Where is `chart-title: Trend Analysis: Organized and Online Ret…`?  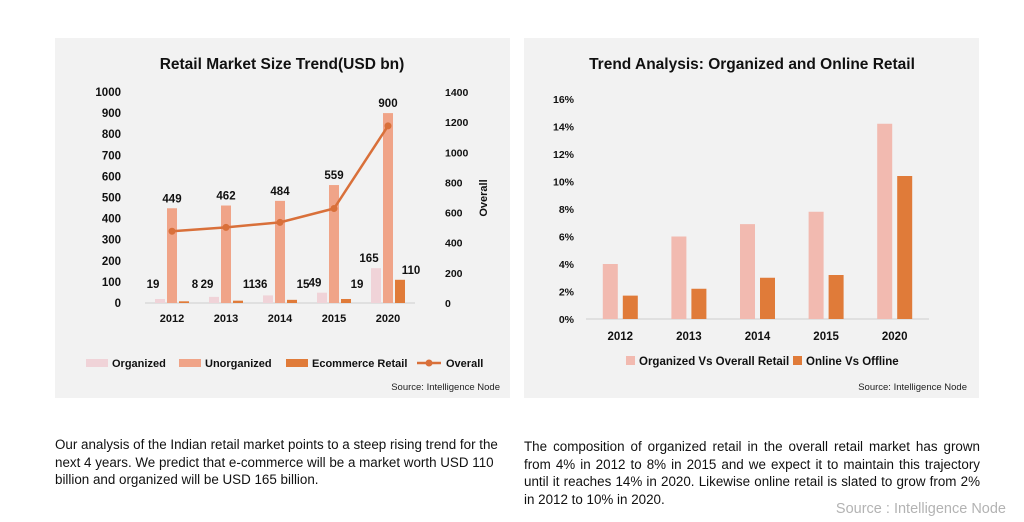 chart-title: Trend Analysis: Organized and Online Ret… is located at coordinates (752, 64).